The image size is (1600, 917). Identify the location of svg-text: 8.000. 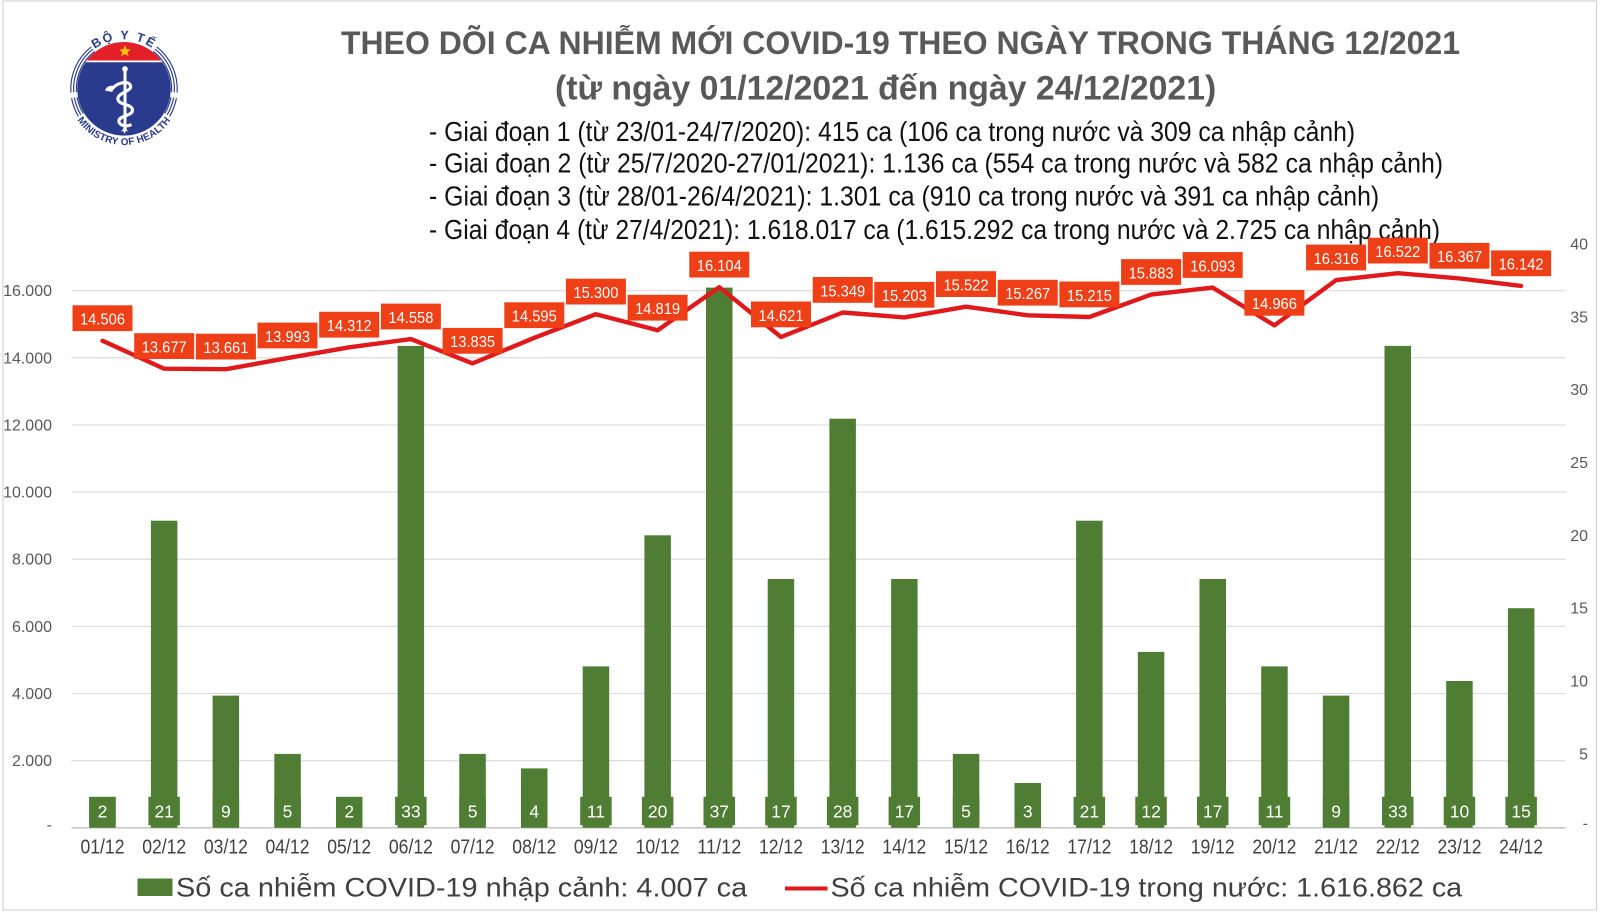
(32, 560).